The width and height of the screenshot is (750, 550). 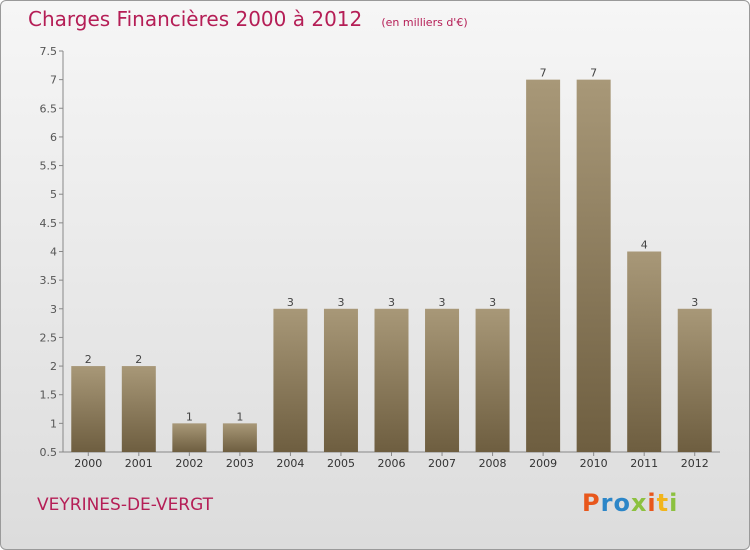 I want to click on proxiti-logo: Proxiti, so click(x=630, y=503).